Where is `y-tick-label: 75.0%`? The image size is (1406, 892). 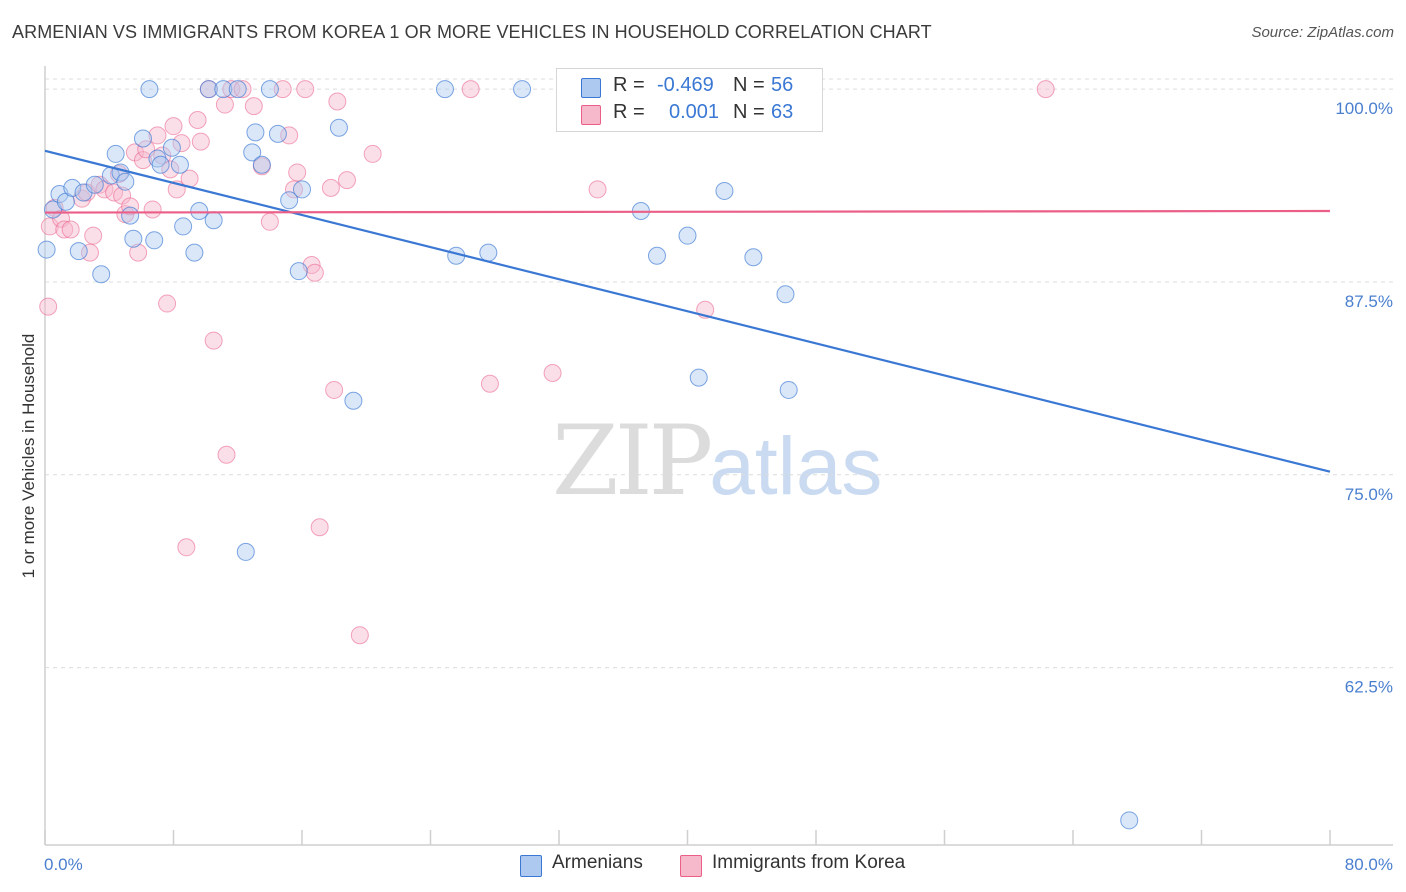 y-tick-label: 75.0% is located at coordinates (1369, 494).